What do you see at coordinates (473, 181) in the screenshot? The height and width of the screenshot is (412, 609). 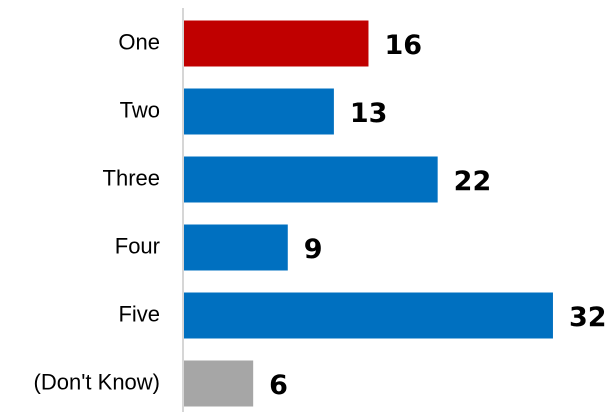 I see `value-label: 22` at bounding box center [473, 181].